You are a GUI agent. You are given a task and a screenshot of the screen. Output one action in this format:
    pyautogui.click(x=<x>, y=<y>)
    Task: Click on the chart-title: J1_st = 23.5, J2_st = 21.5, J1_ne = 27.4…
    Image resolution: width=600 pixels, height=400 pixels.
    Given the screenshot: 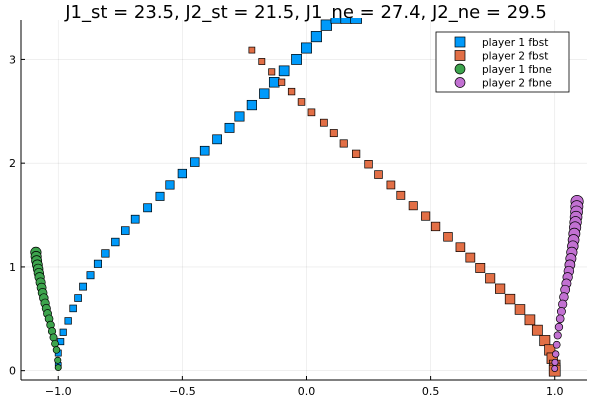 What is the action you would take?
    pyautogui.click(x=305, y=12)
    